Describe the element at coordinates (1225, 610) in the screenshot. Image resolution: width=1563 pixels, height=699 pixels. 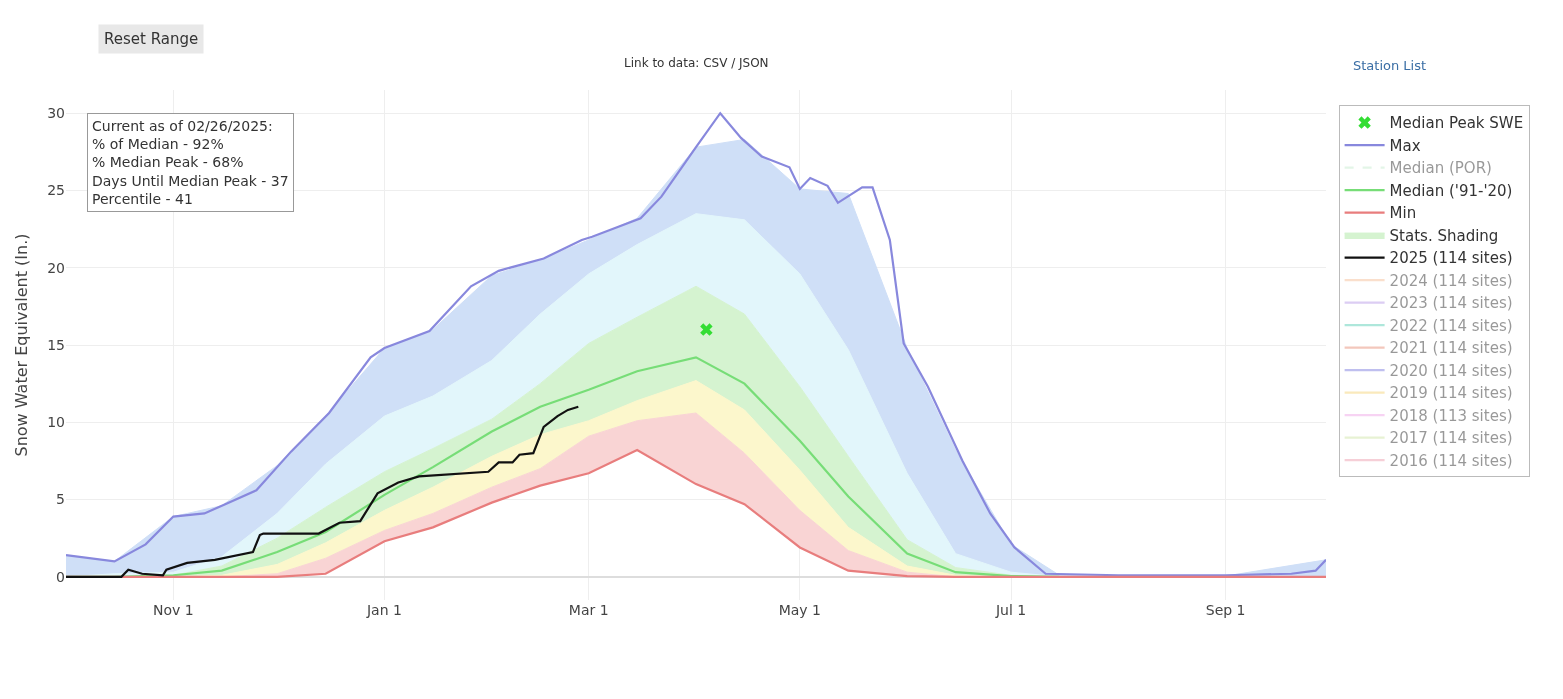
I see `x-tick-label: Sep 1` at that location.